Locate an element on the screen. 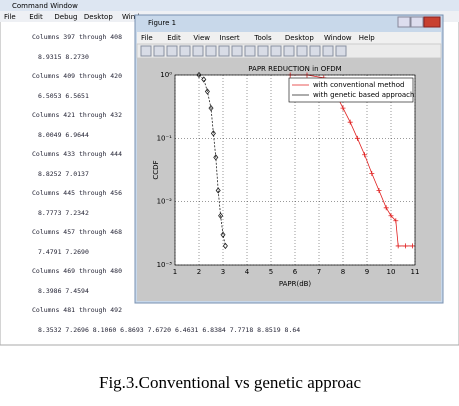 Image resolution: width=459 pixels, height=406 pixels. x-tick-label: 9 is located at coordinates (367, 272).